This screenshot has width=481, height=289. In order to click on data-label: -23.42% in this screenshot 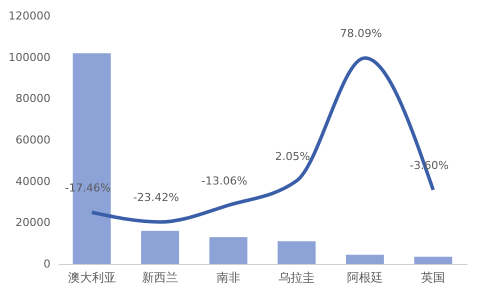, I will do `click(156, 197)`.